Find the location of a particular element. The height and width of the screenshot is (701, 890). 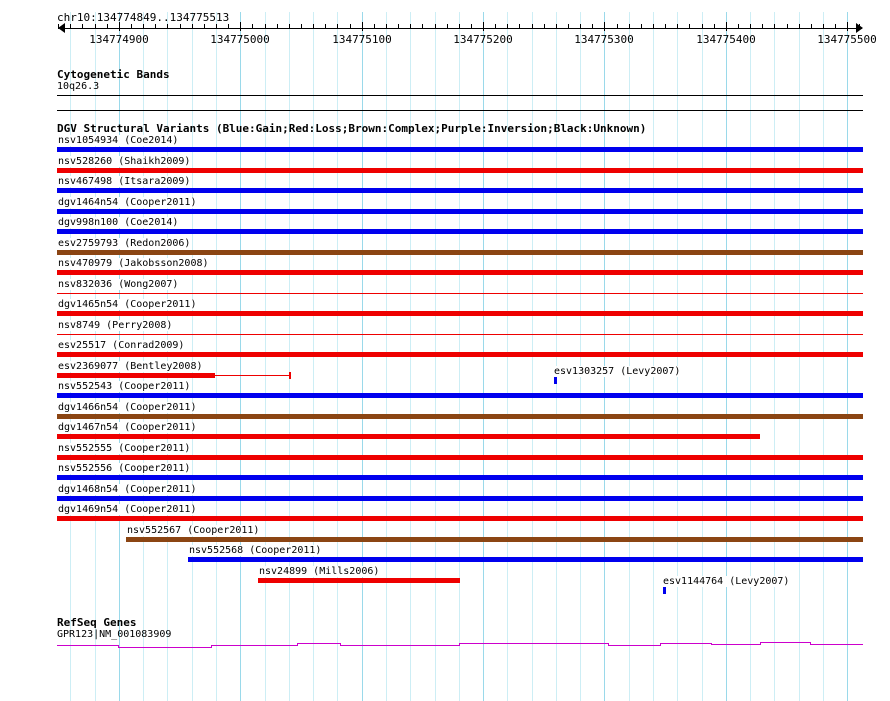

variant-label: nsv8749 (Perry2008) is located at coordinates (115, 325).